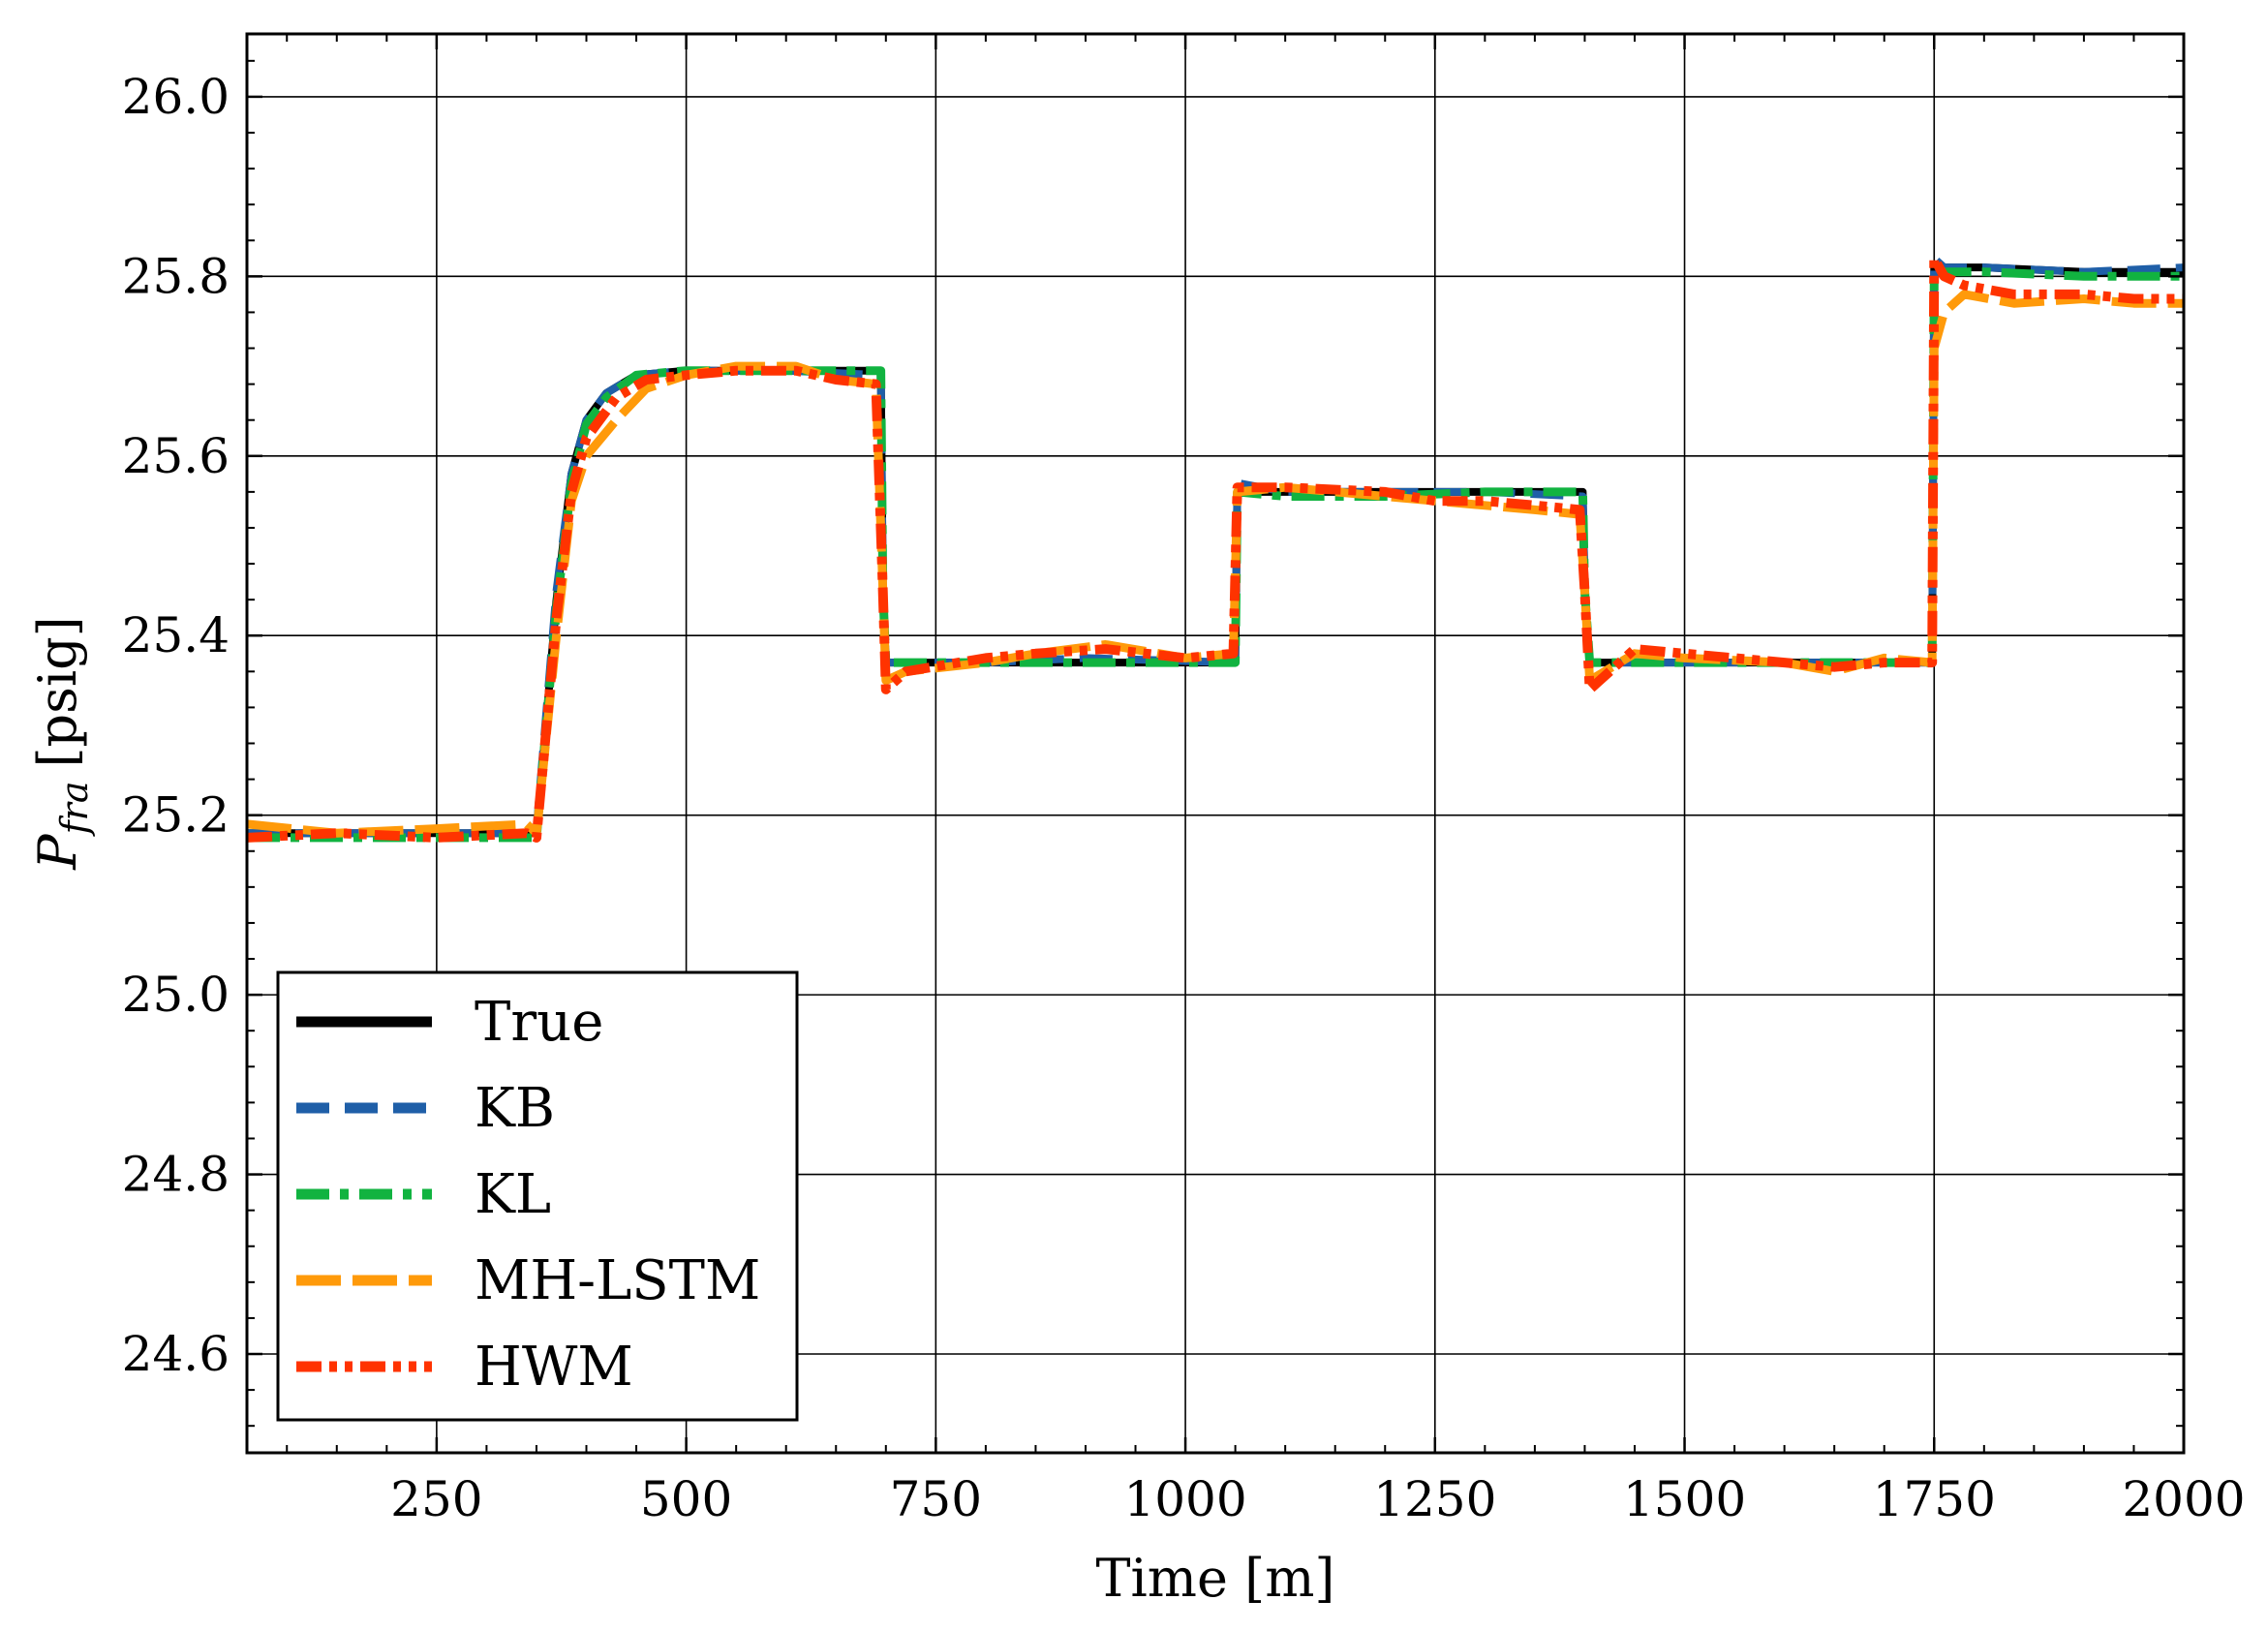  I want to click on x-tick-label: 750, so click(936, 1499).